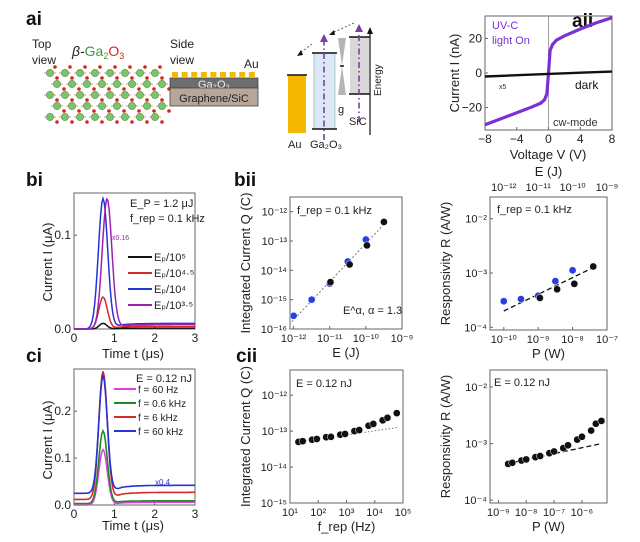 The image size is (640, 542). What do you see at coordinates (445, 437) in the screenshot?
I see `y-axis-label: Responsivity R (A/W)` at bounding box center [445, 437].